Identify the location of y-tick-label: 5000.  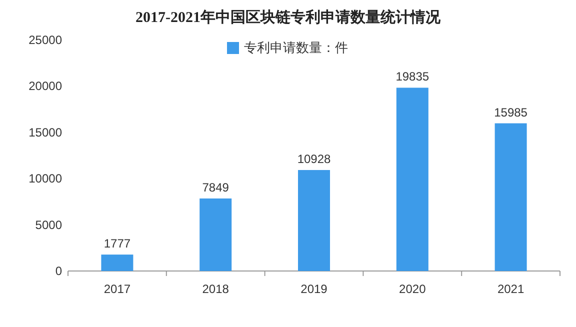
(48, 225).